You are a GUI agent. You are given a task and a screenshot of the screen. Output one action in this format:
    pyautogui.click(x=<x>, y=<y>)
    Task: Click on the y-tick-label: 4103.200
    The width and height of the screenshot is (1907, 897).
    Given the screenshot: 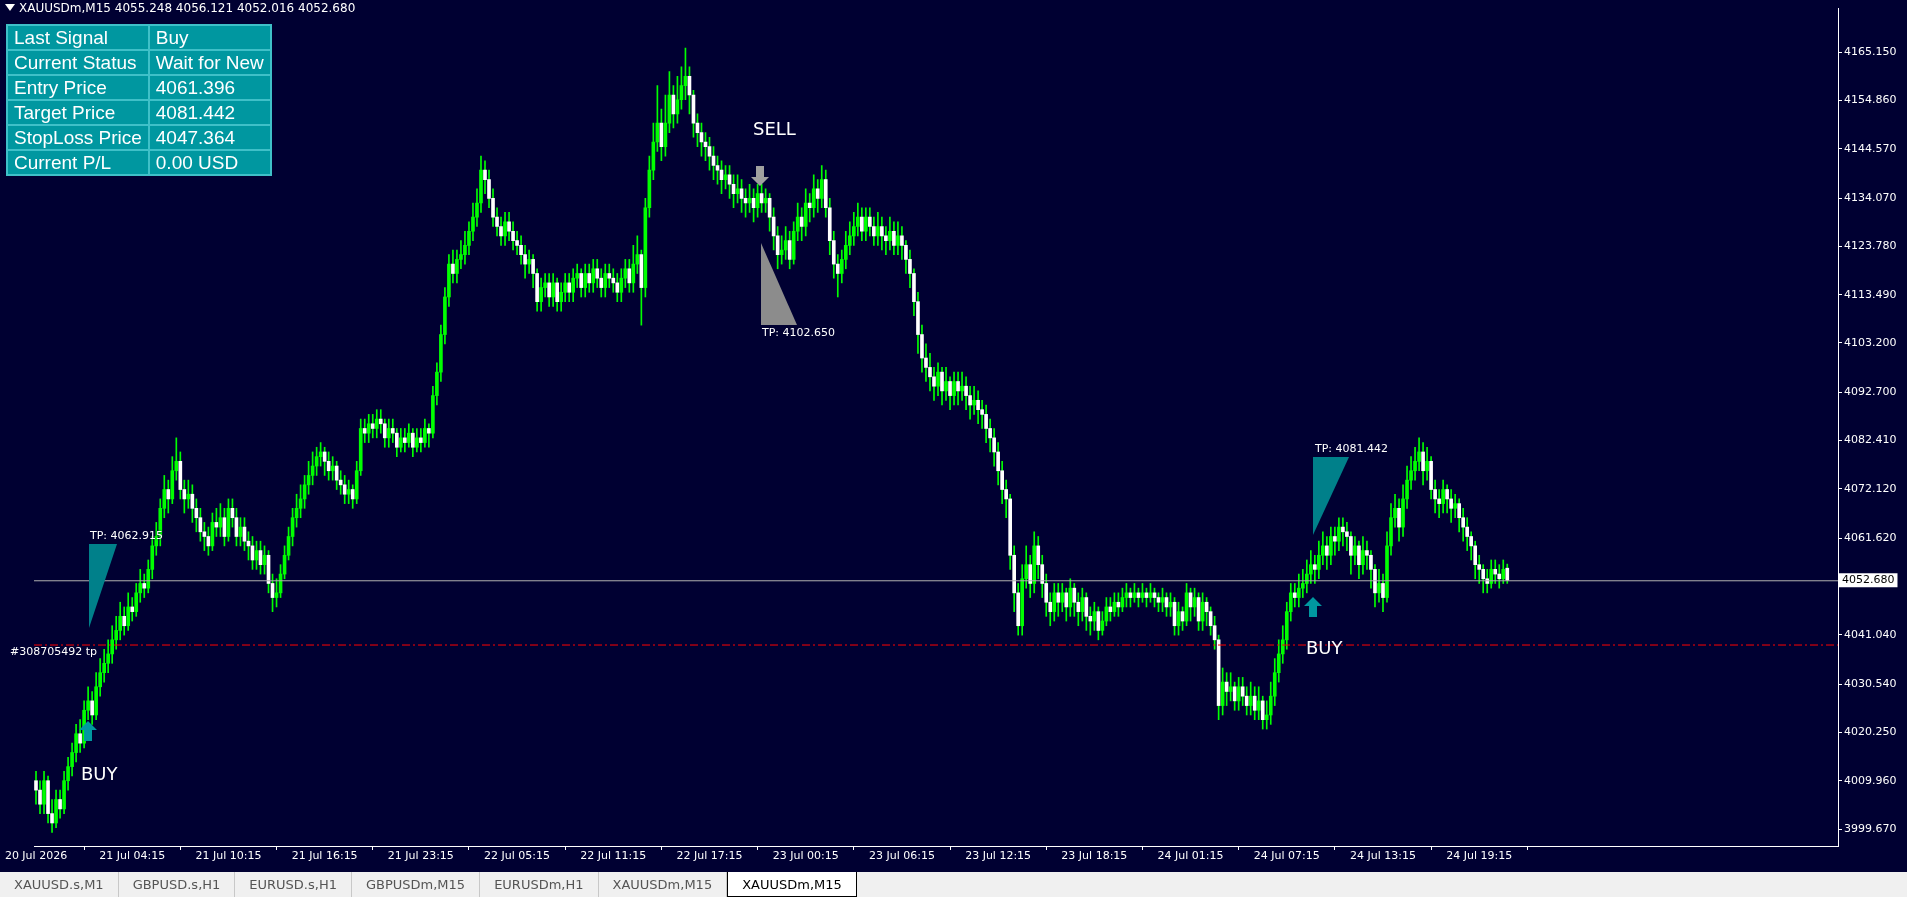 What is the action you would take?
    pyautogui.click(x=1870, y=342)
    